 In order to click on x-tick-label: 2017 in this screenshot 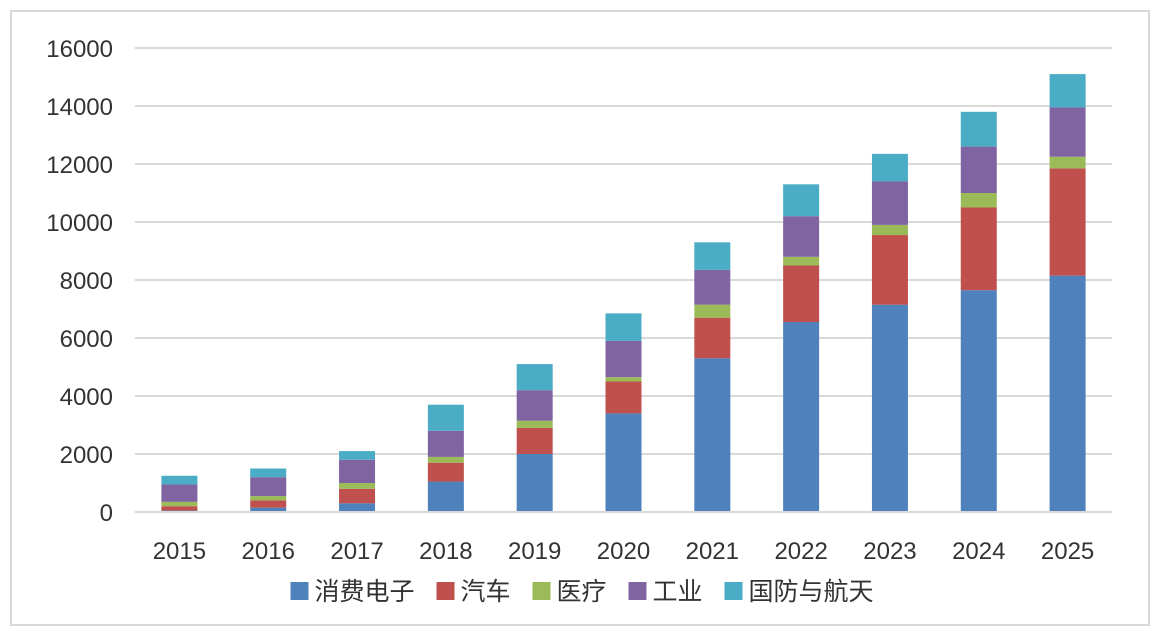, I will do `click(356, 551)`.